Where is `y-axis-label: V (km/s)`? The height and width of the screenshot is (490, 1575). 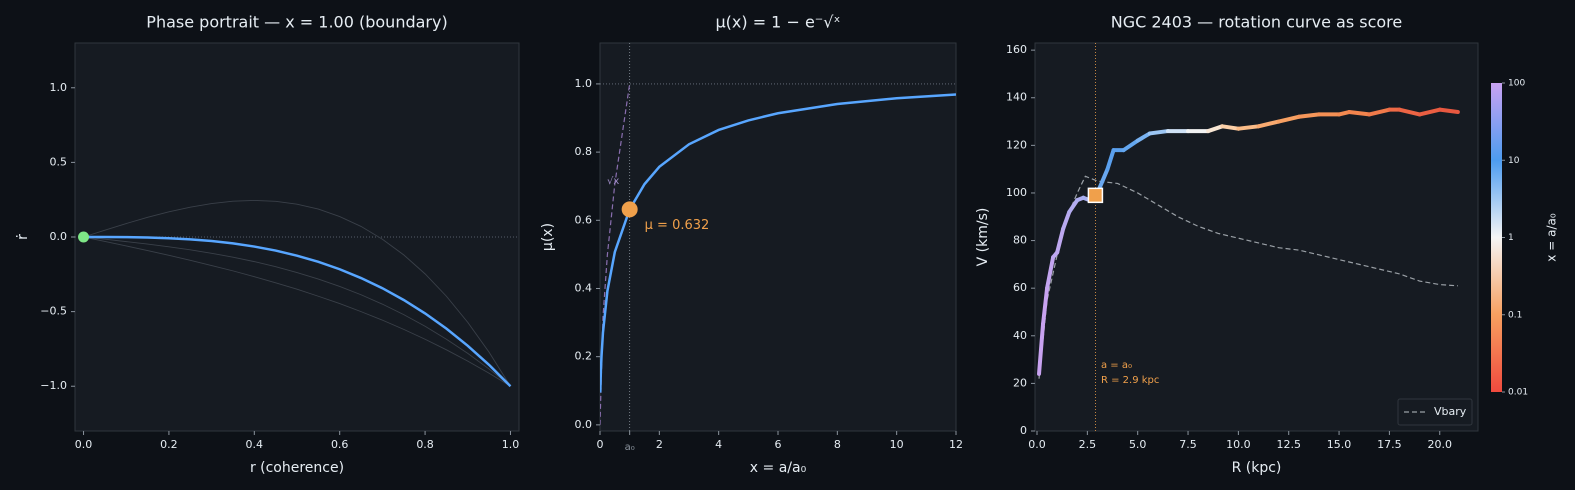 y-axis-label: V (km/s) is located at coordinates (983, 237).